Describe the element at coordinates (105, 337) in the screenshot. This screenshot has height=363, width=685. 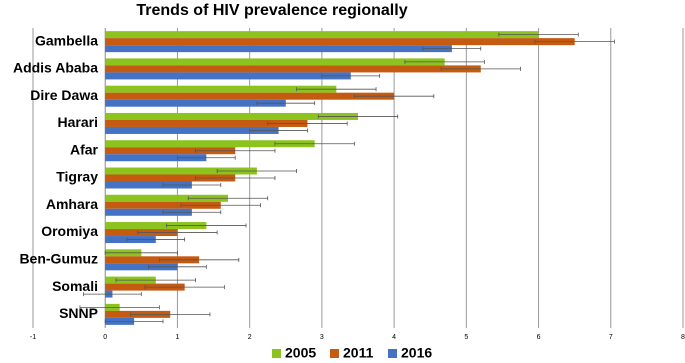
I see `x-tick-label: 0` at that location.